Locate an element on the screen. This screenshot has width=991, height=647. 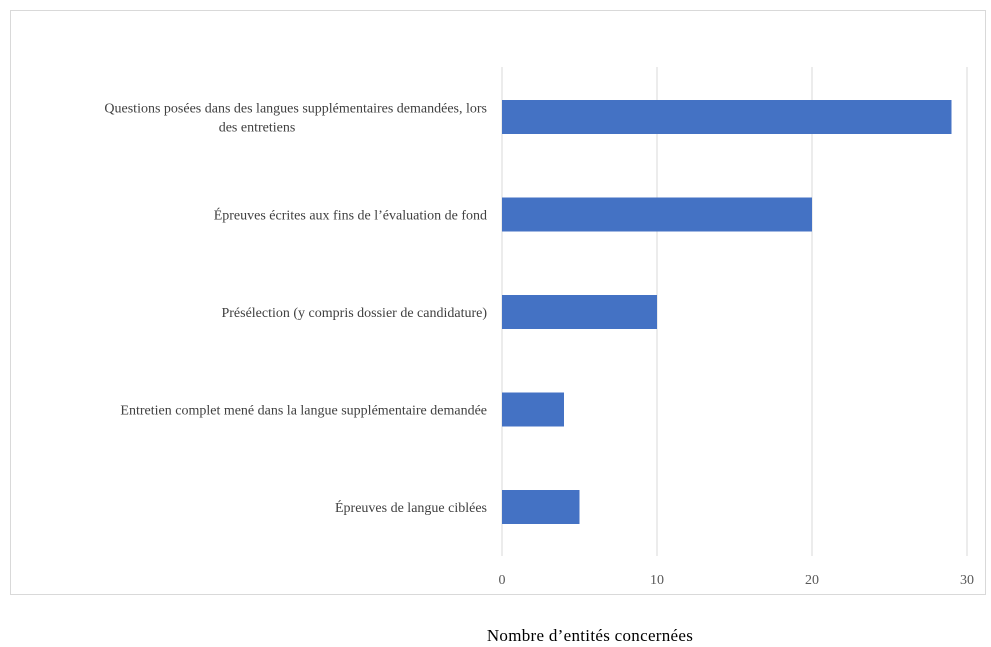
x-axis-title: Nombre d’entités concernées is located at coordinates (590, 635).